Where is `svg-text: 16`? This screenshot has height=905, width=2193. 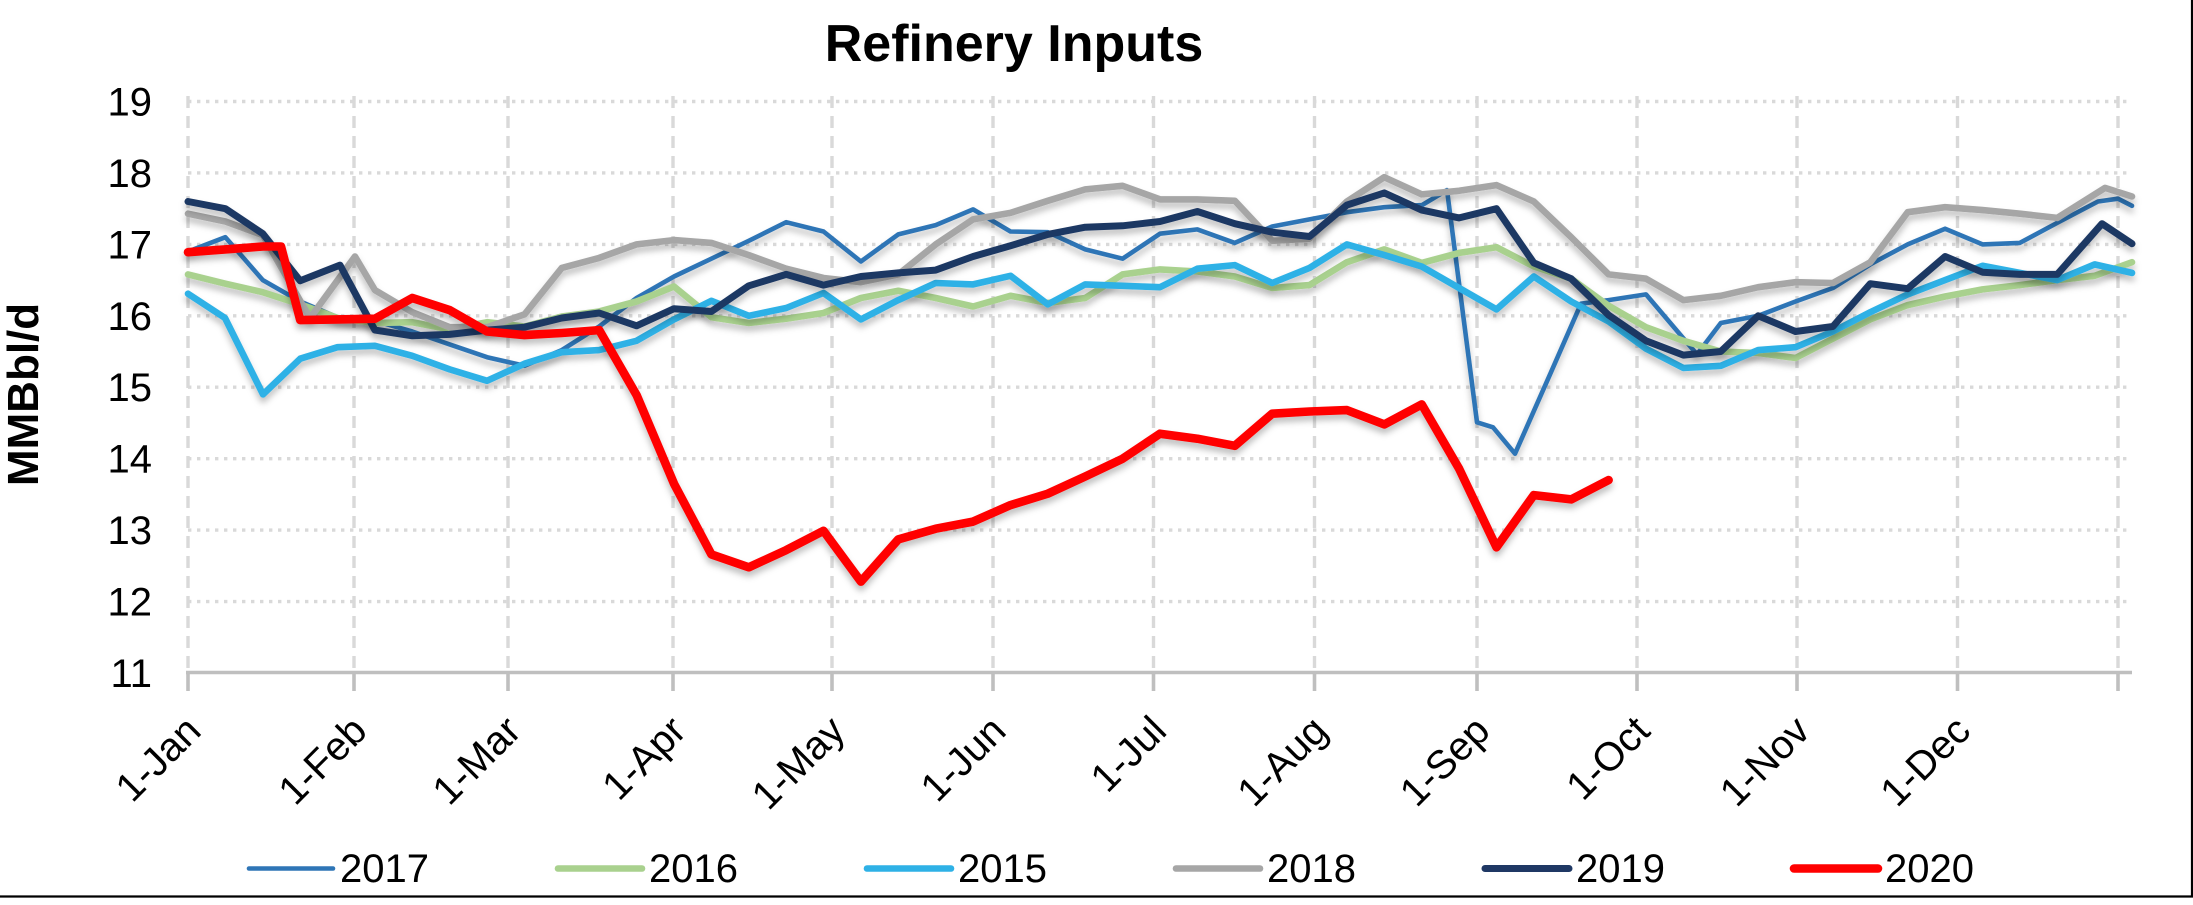 svg-text: 16 is located at coordinates (130, 317).